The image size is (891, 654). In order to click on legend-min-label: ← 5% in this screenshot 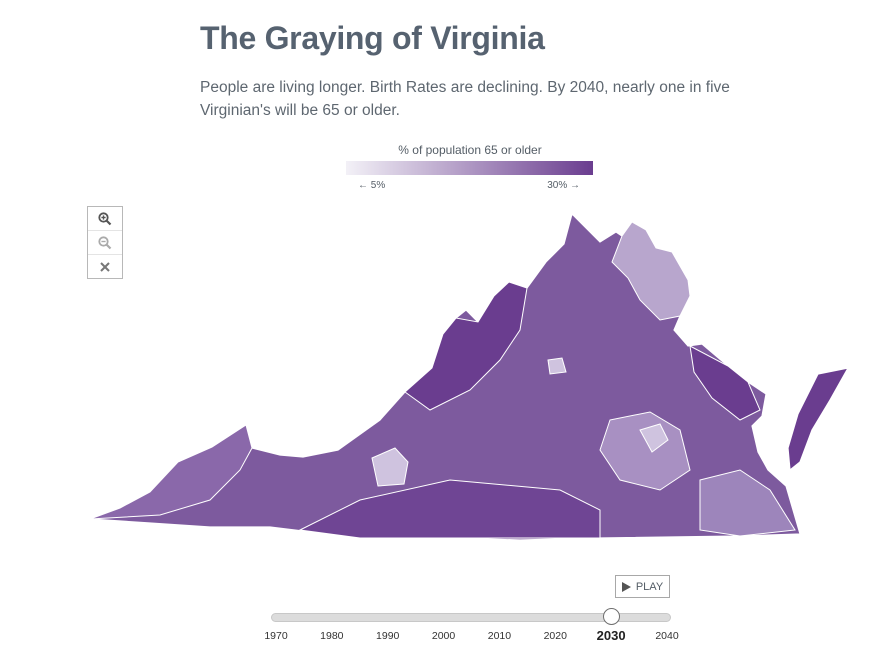, I will do `click(372, 185)`.